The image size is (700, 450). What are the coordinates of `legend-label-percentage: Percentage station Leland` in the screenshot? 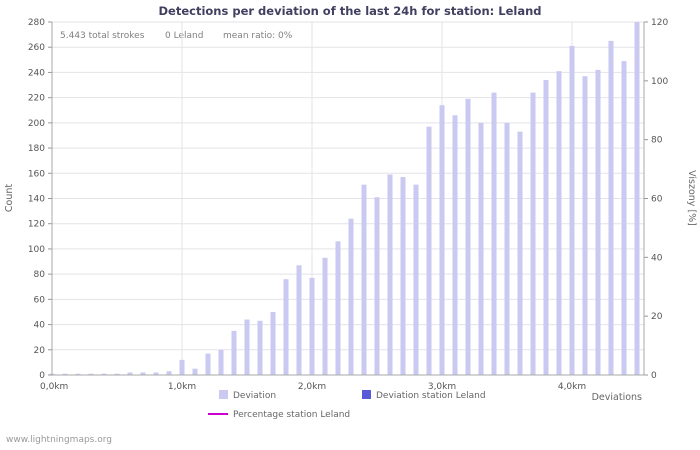 It's located at (291, 415).